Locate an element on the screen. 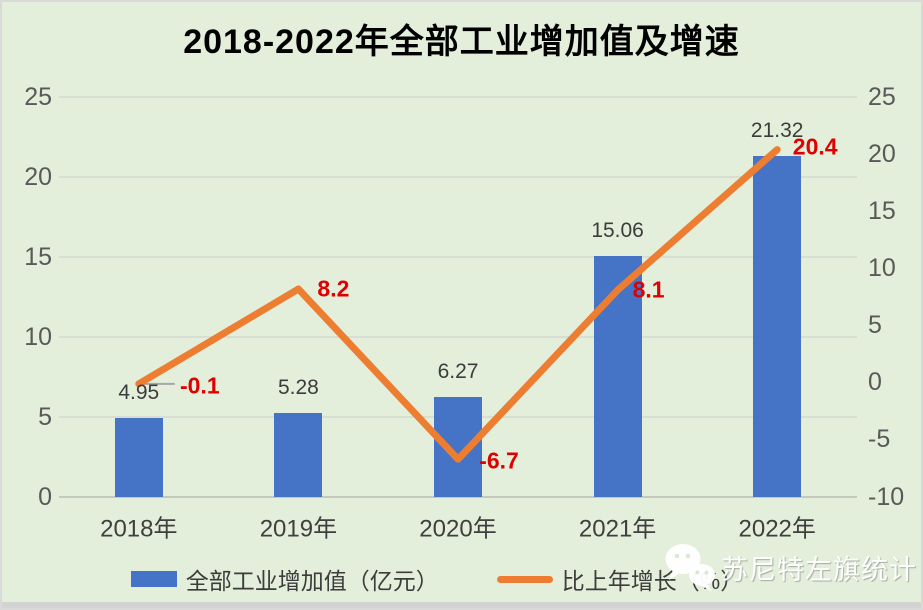 The height and width of the screenshot is (610, 923). x-axis-label: 2019年 is located at coordinates (298, 529).